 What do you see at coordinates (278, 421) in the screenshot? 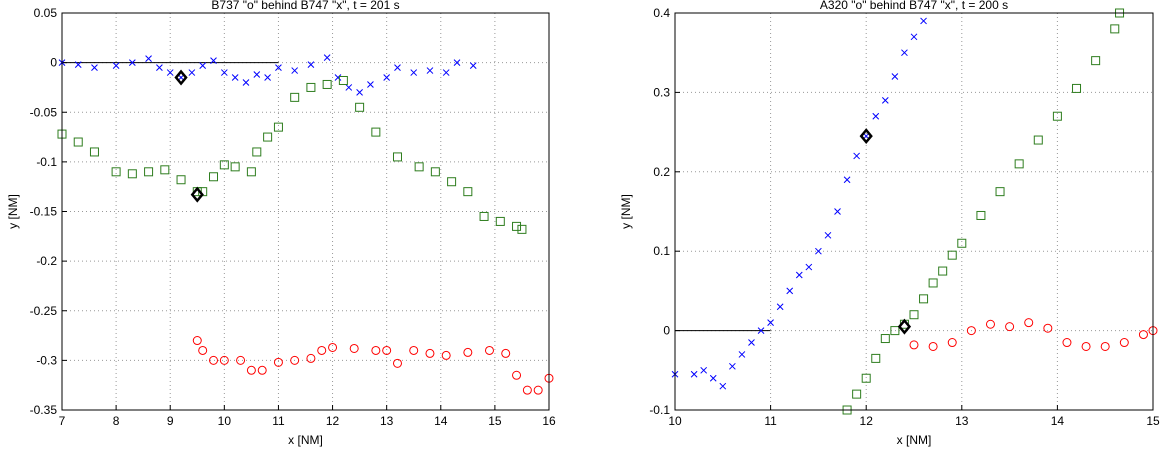
I see `x-tick-label: 11` at bounding box center [278, 421].